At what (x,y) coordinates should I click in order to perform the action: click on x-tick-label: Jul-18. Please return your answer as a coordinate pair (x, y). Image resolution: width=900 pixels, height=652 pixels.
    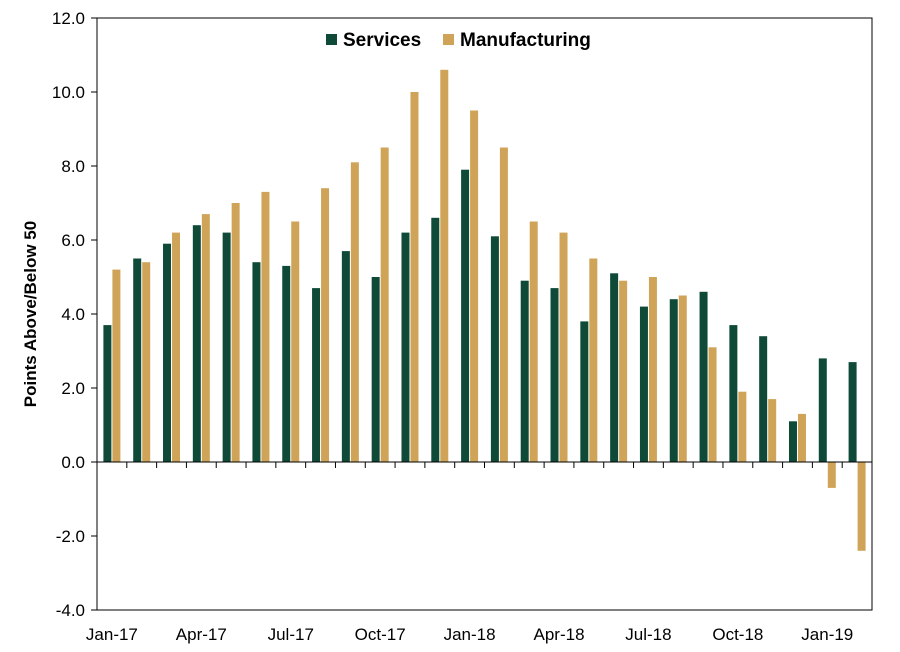
    Looking at the image, I should click on (648, 634).